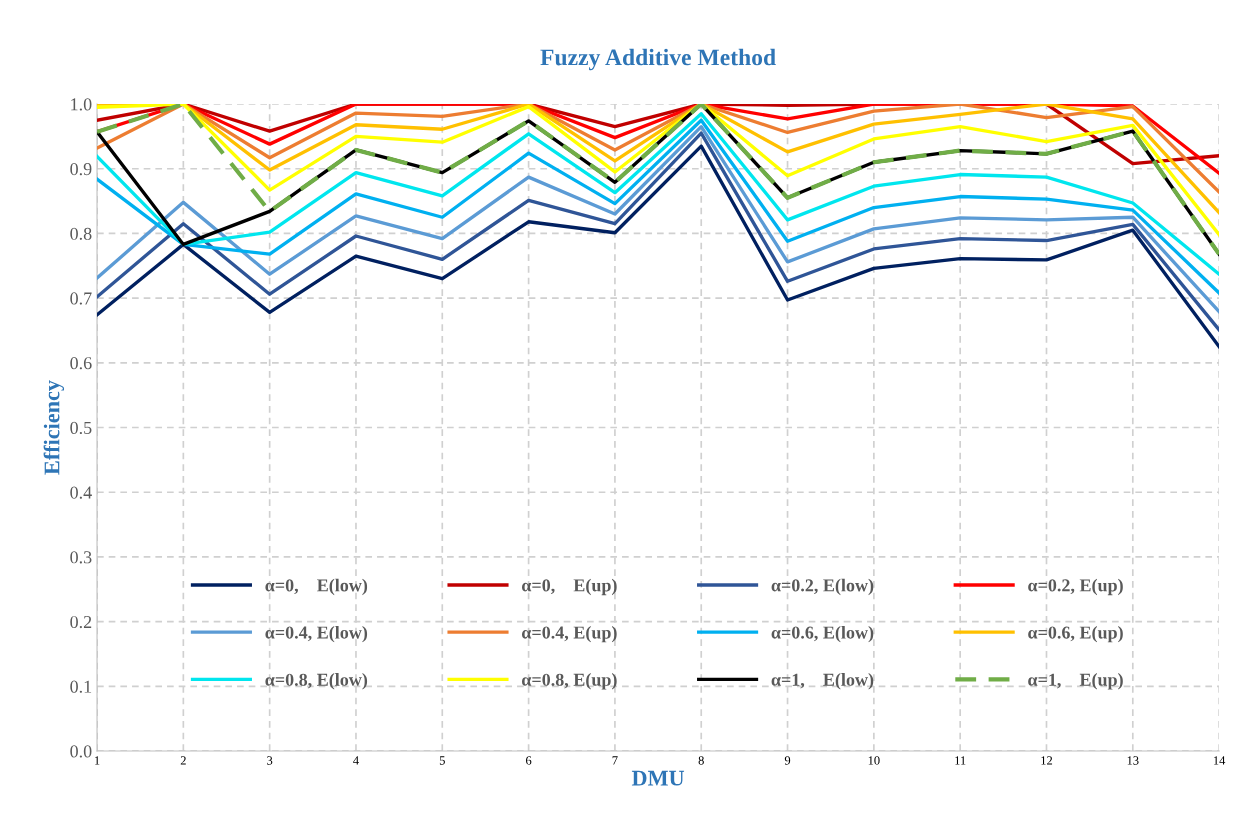 The height and width of the screenshot is (819, 1244). What do you see at coordinates (874, 760) in the screenshot?
I see `x-tick-label: 10` at bounding box center [874, 760].